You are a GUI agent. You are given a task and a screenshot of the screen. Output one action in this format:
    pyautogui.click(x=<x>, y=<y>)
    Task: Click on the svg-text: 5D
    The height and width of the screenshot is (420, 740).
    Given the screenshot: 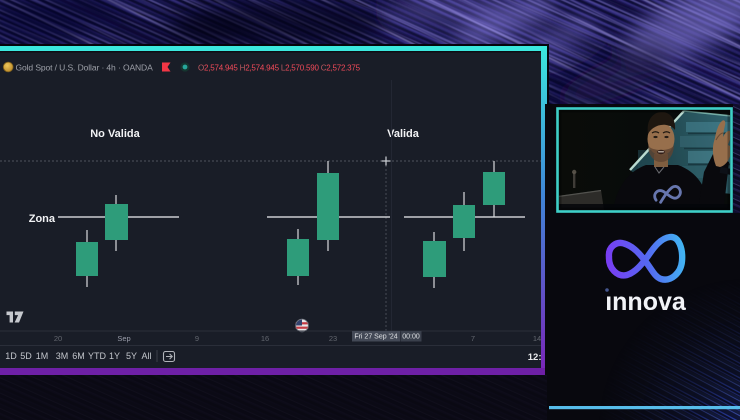 What is the action you would take?
    pyautogui.click(x=26, y=356)
    